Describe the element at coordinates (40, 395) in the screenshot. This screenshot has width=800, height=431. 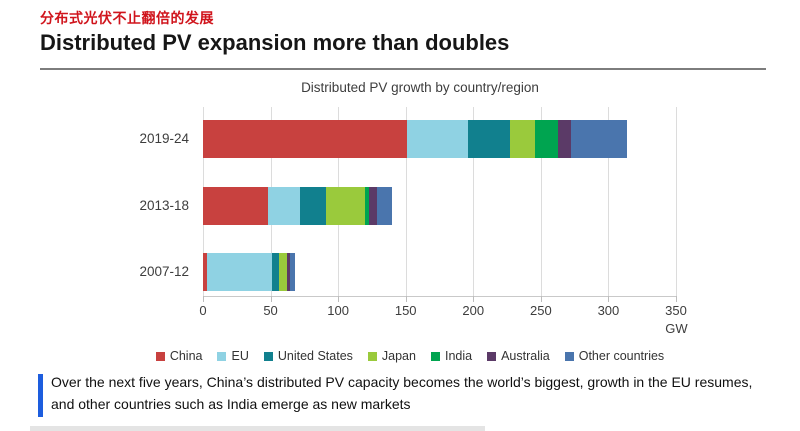
I see `caption-accent-bar` at that location.